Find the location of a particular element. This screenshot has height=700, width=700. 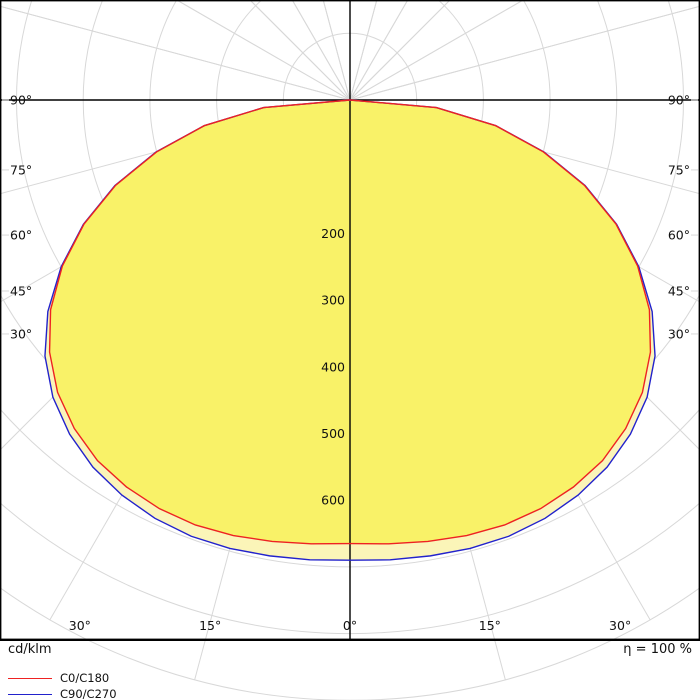

angle-label-right-45: 45° is located at coordinates (679, 291).